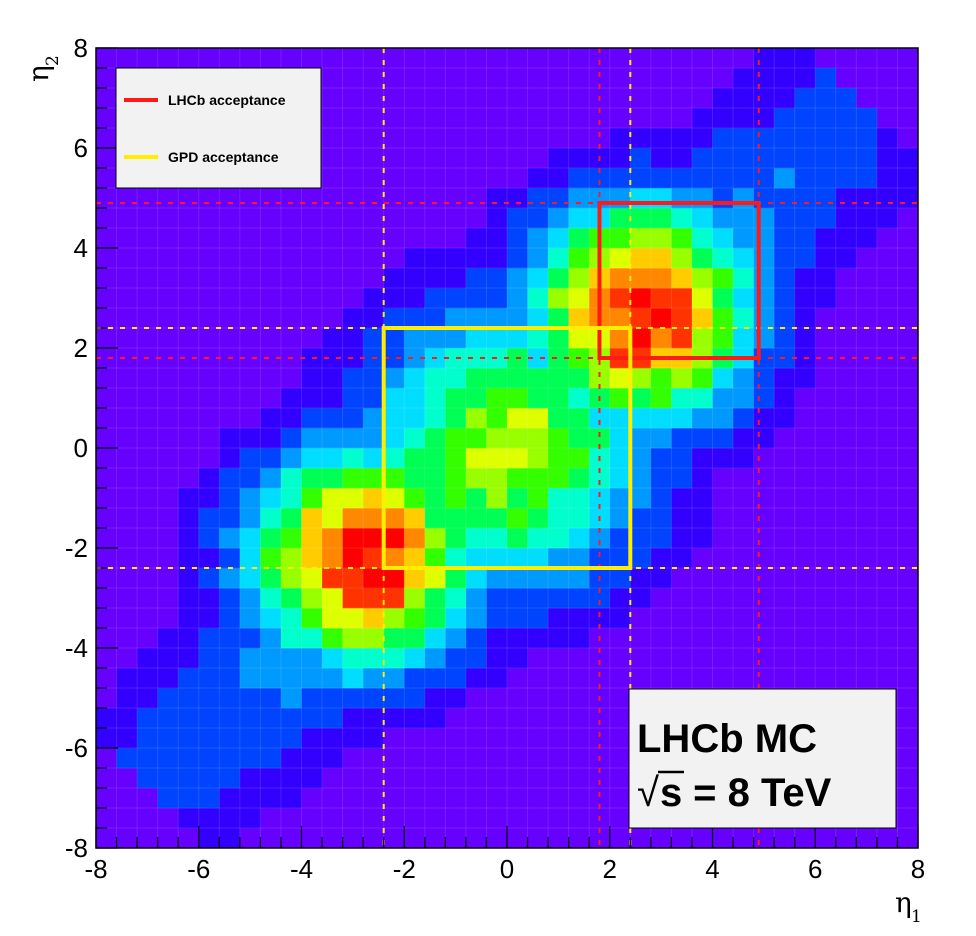 The height and width of the screenshot is (936, 976). What do you see at coordinates (903, 902) in the screenshot?
I see `x-axis-label: η` at bounding box center [903, 902].